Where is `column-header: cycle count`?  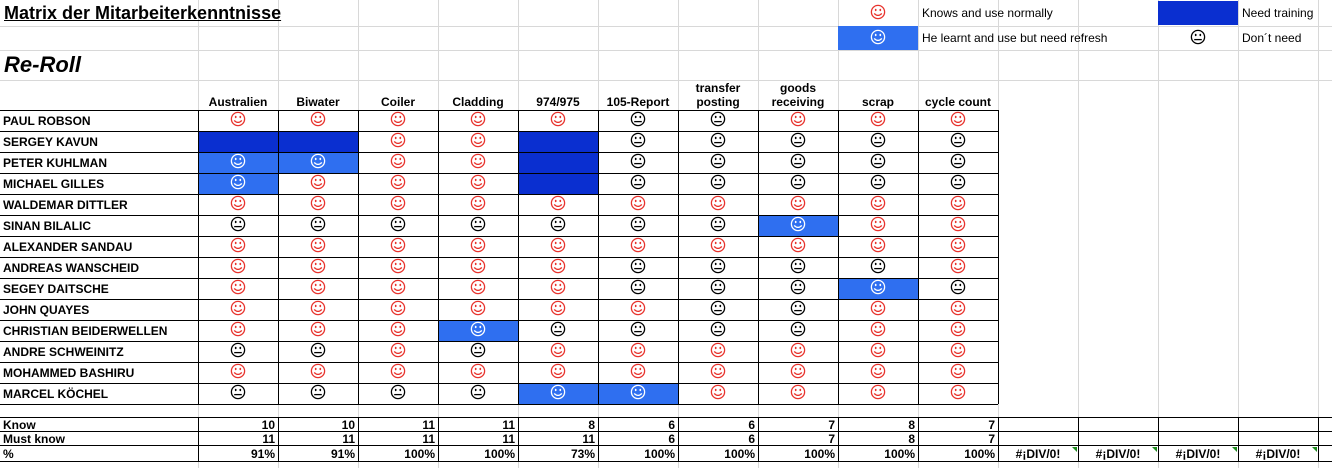 column-header: cycle count is located at coordinates (958, 102).